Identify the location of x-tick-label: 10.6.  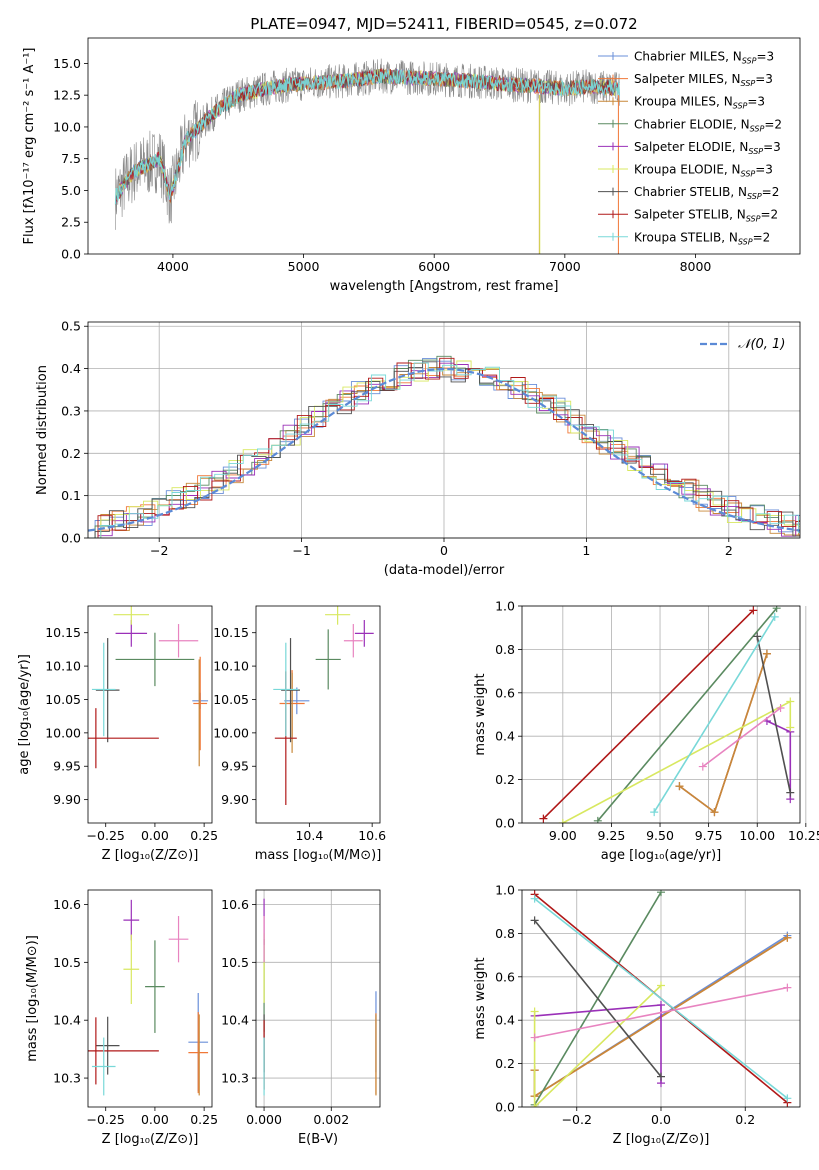
(372, 835).